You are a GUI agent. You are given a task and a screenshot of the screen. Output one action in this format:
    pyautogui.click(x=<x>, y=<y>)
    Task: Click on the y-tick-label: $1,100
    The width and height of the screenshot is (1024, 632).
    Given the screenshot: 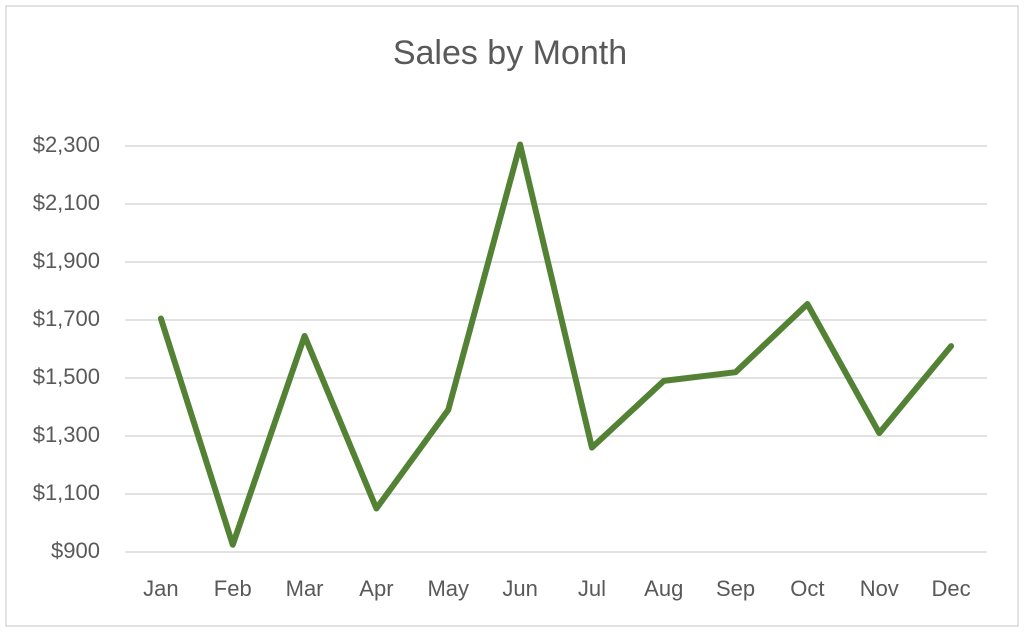 What is the action you would take?
    pyautogui.click(x=66, y=492)
    